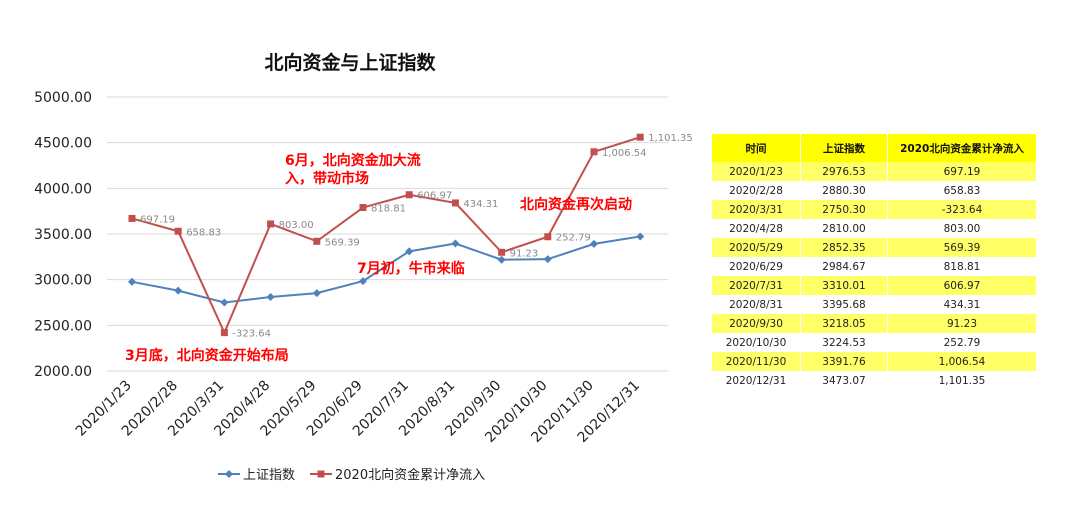 Image resolution: width=1080 pixels, height=523 pixels. What do you see at coordinates (63, 189) in the screenshot?
I see `y-tick-label: 4000.00` at bounding box center [63, 189].